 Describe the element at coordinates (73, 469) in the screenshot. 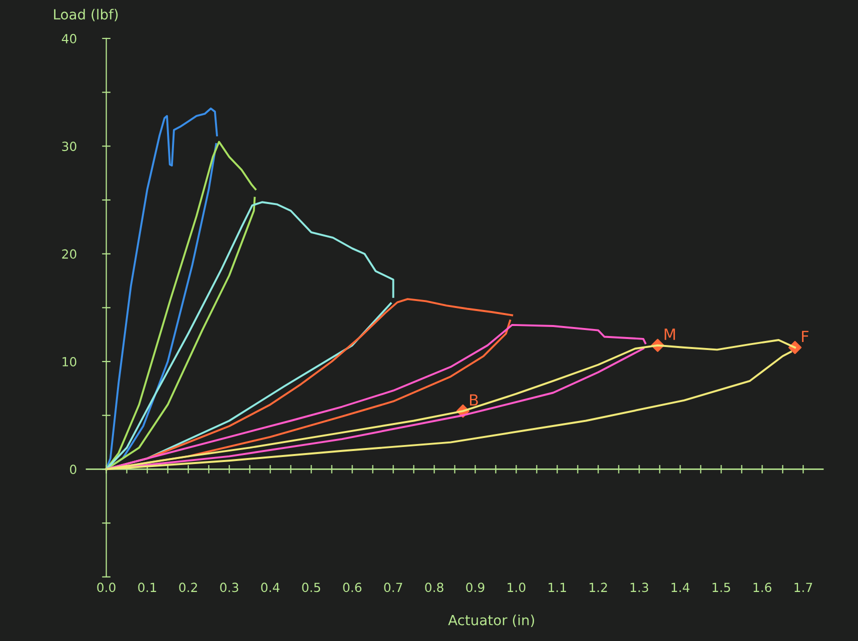

I see `y-tick-label: 0` at that location.